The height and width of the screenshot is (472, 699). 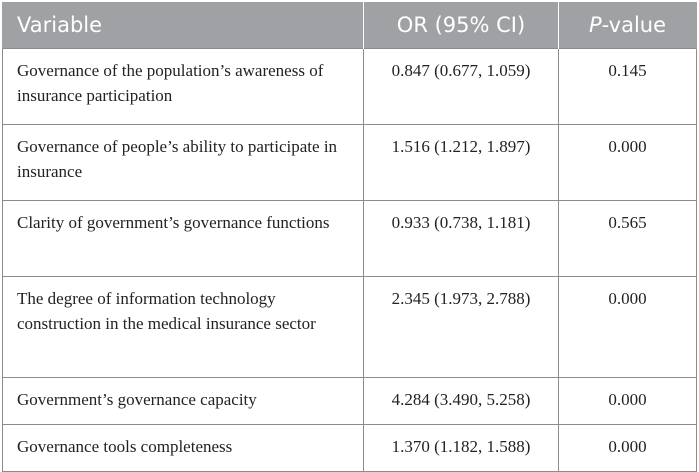 I want to click on header-p-letter: P, so click(x=595, y=25).